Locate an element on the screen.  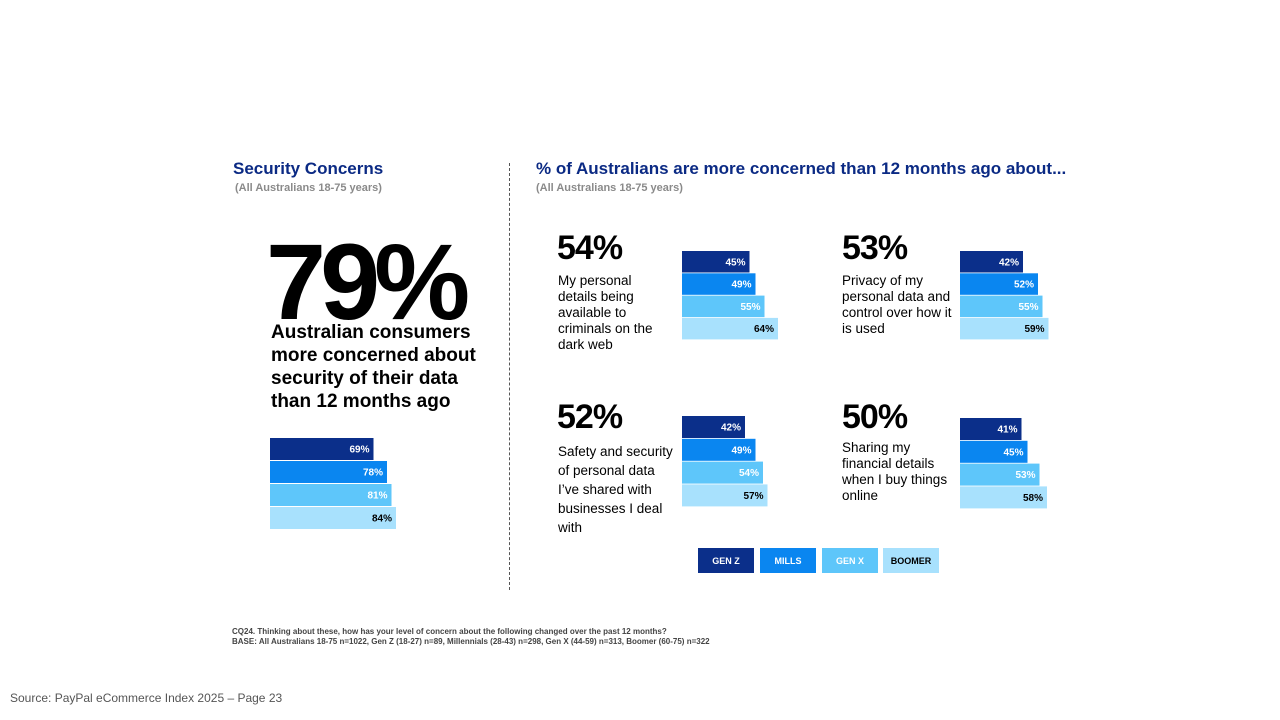
bar-label-gen-x: 53% is located at coordinates (1025, 475).